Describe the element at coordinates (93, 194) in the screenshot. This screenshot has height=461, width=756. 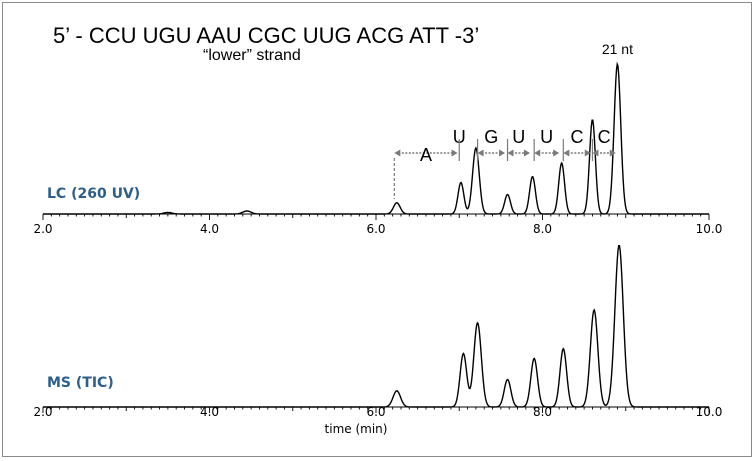
I see `lc-series-label: LC (260 UV)` at that location.